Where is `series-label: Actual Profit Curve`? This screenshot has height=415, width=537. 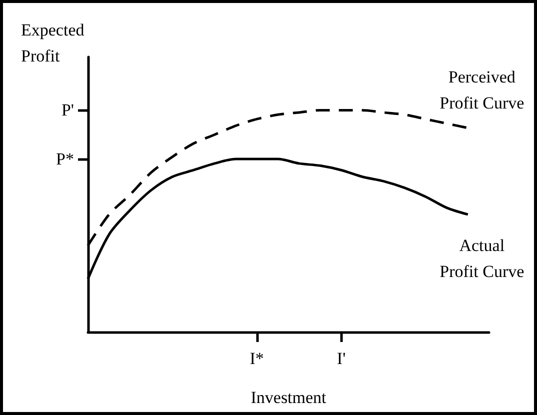
series-label: Actual Profit Curve is located at coordinates (482, 258).